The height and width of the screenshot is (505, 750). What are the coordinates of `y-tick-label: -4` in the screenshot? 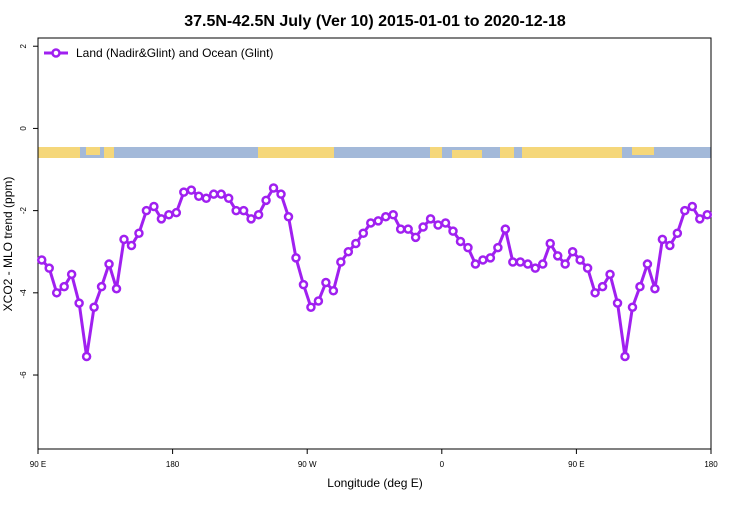 It's located at (23, 293).